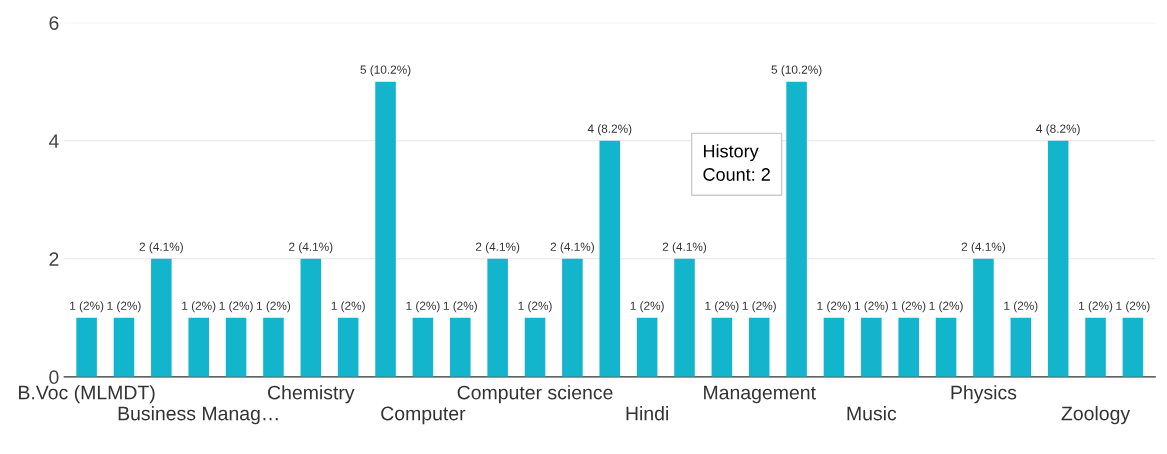 This screenshot has width=1167, height=454. I want to click on y-tick-label: 6, so click(54, 23).